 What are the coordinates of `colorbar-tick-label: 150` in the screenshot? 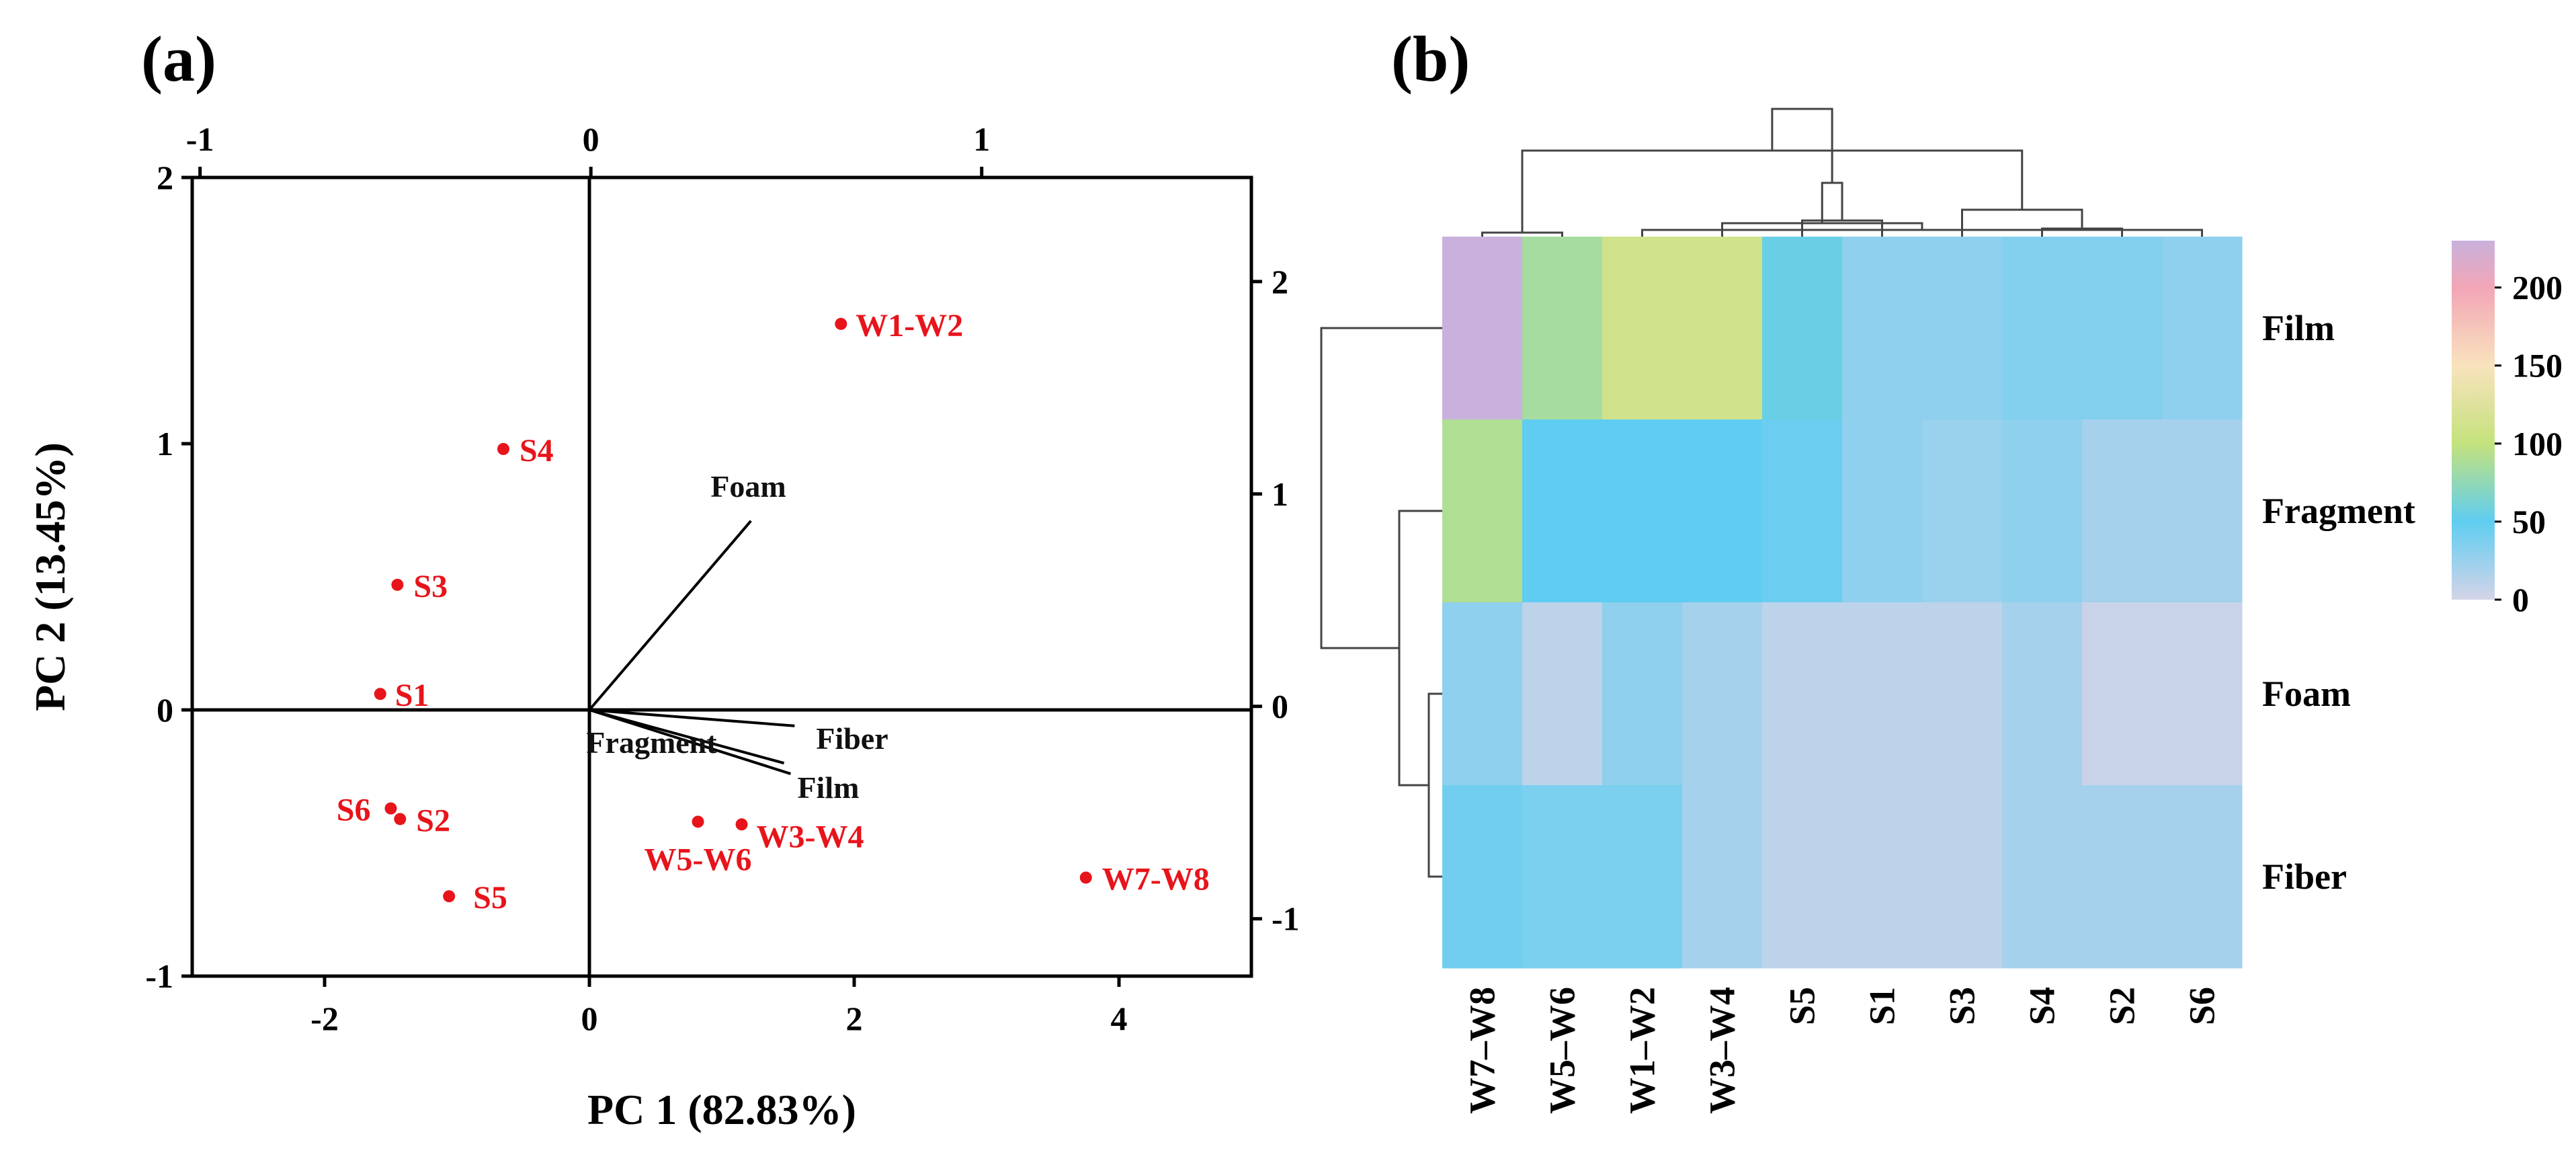 It's located at (2537, 366).